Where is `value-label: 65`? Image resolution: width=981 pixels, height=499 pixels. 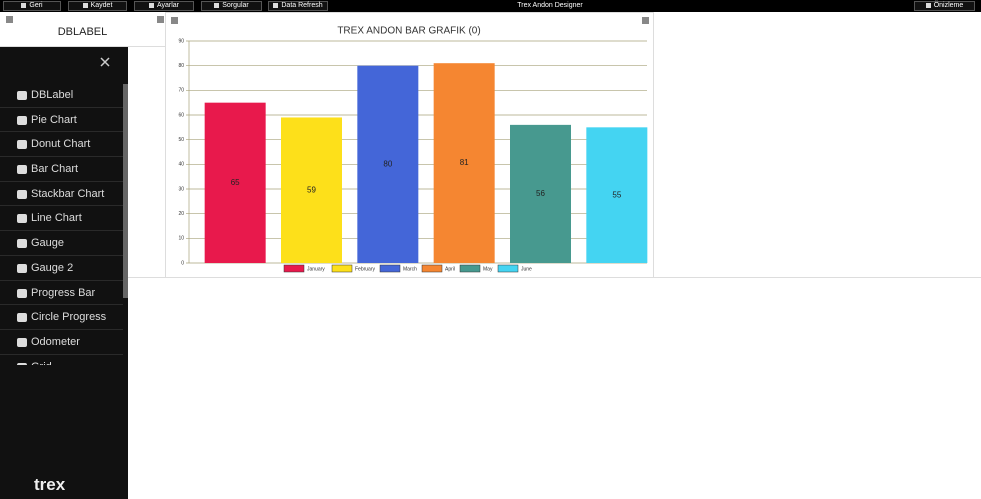
value-label: 65 is located at coordinates (235, 182).